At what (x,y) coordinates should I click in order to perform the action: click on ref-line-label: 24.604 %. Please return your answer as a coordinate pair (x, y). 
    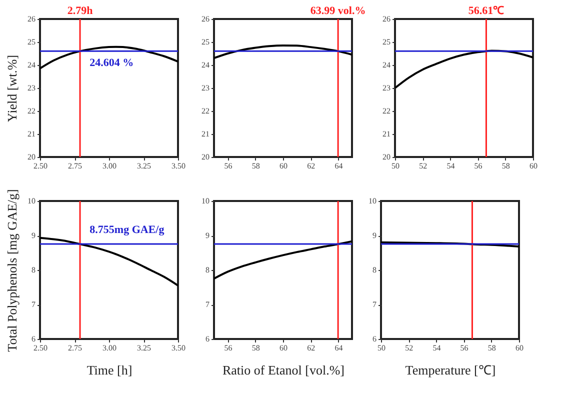
    Looking at the image, I should click on (112, 63).